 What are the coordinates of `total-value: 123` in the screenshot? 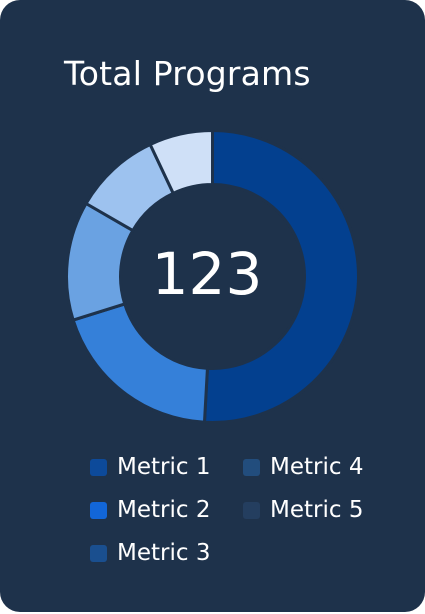 It's located at (207, 274).